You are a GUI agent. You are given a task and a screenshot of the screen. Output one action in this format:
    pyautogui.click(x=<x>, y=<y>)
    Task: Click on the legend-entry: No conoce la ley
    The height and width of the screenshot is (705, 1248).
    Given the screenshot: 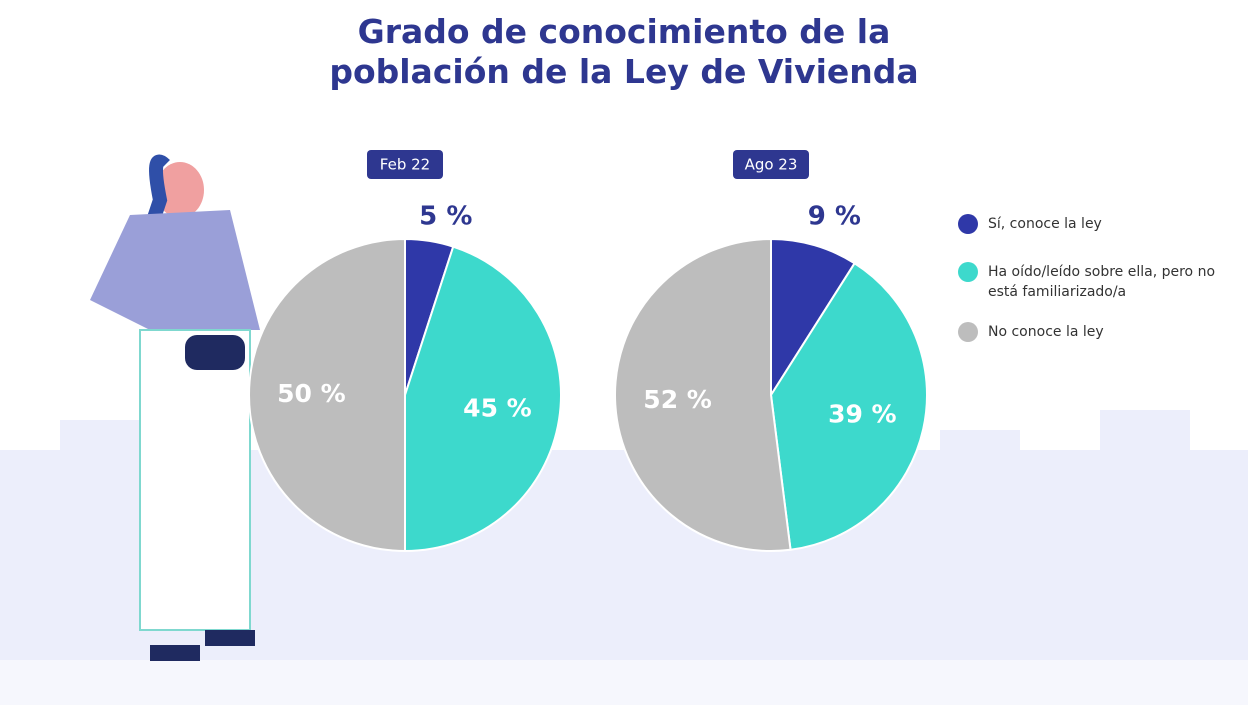 What is the action you would take?
    pyautogui.click(x=1088, y=332)
    